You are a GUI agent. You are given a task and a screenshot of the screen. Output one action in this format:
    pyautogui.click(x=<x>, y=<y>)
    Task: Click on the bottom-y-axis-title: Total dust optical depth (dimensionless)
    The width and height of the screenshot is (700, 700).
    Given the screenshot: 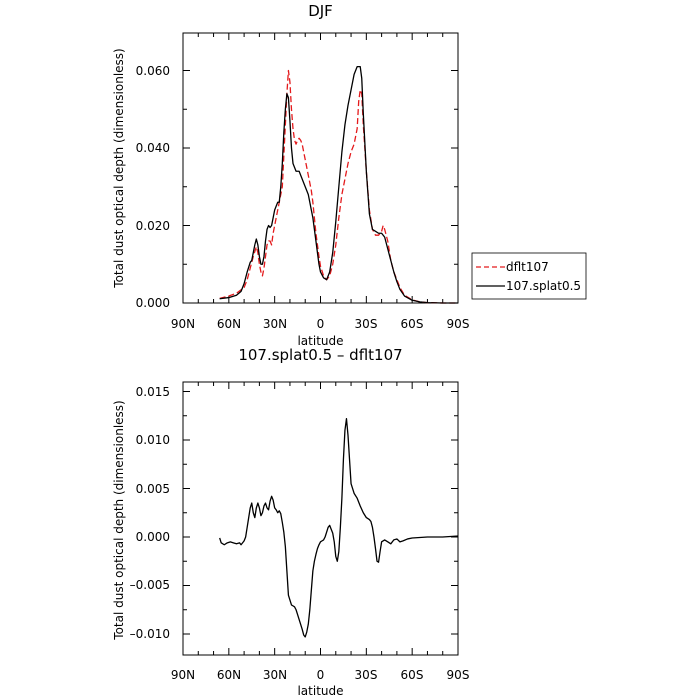 What is the action you would take?
    pyautogui.click(x=119, y=520)
    